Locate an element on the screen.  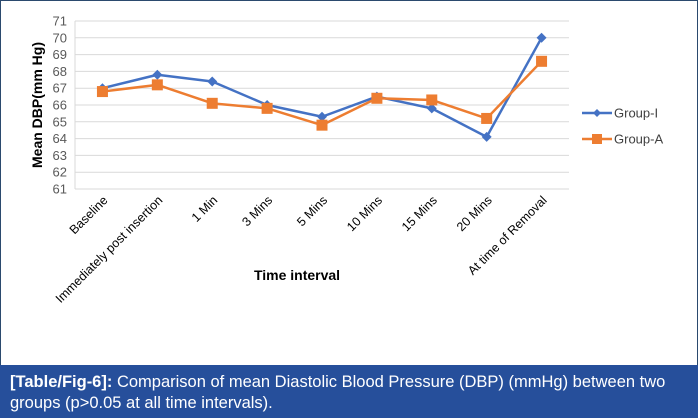
x-tick-label: Baseline is located at coordinates (89, 215).